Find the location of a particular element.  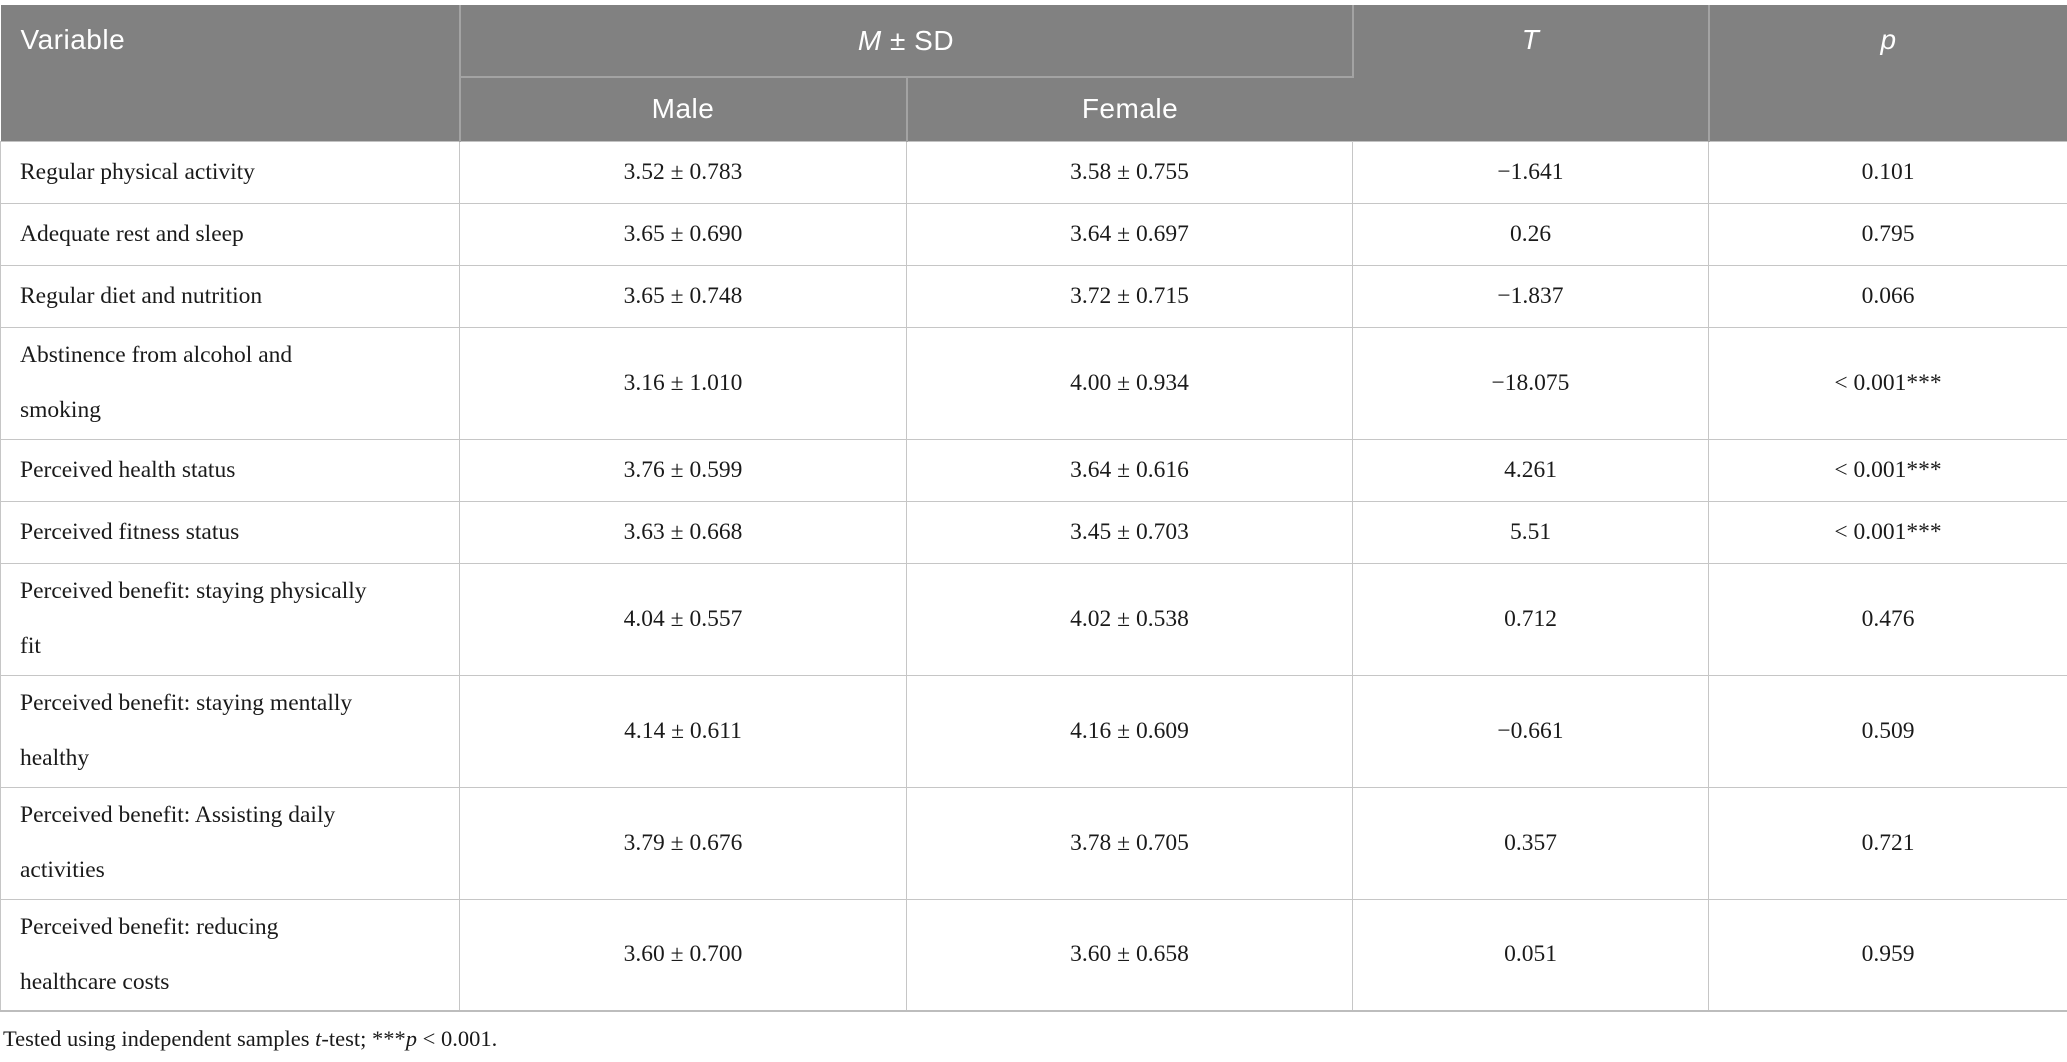

variable-cell: Perceived fitness status is located at coordinates (230, 532).